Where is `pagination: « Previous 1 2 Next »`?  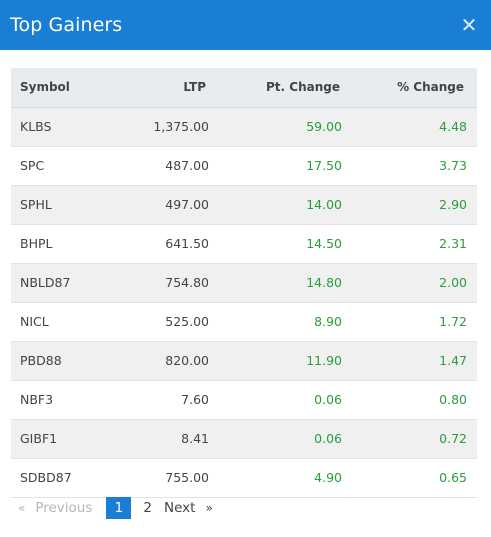 pagination: « Previous 1 2 Next » is located at coordinates (115, 508).